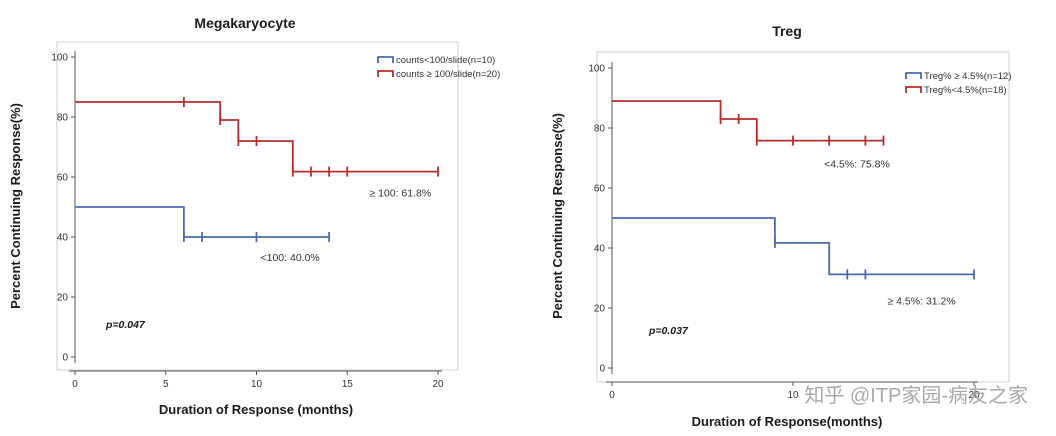 Image resolution: width=1056 pixels, height=436 pixels. I want to click on legend-label: counts<100/slide(n=10), so click(445, 60).